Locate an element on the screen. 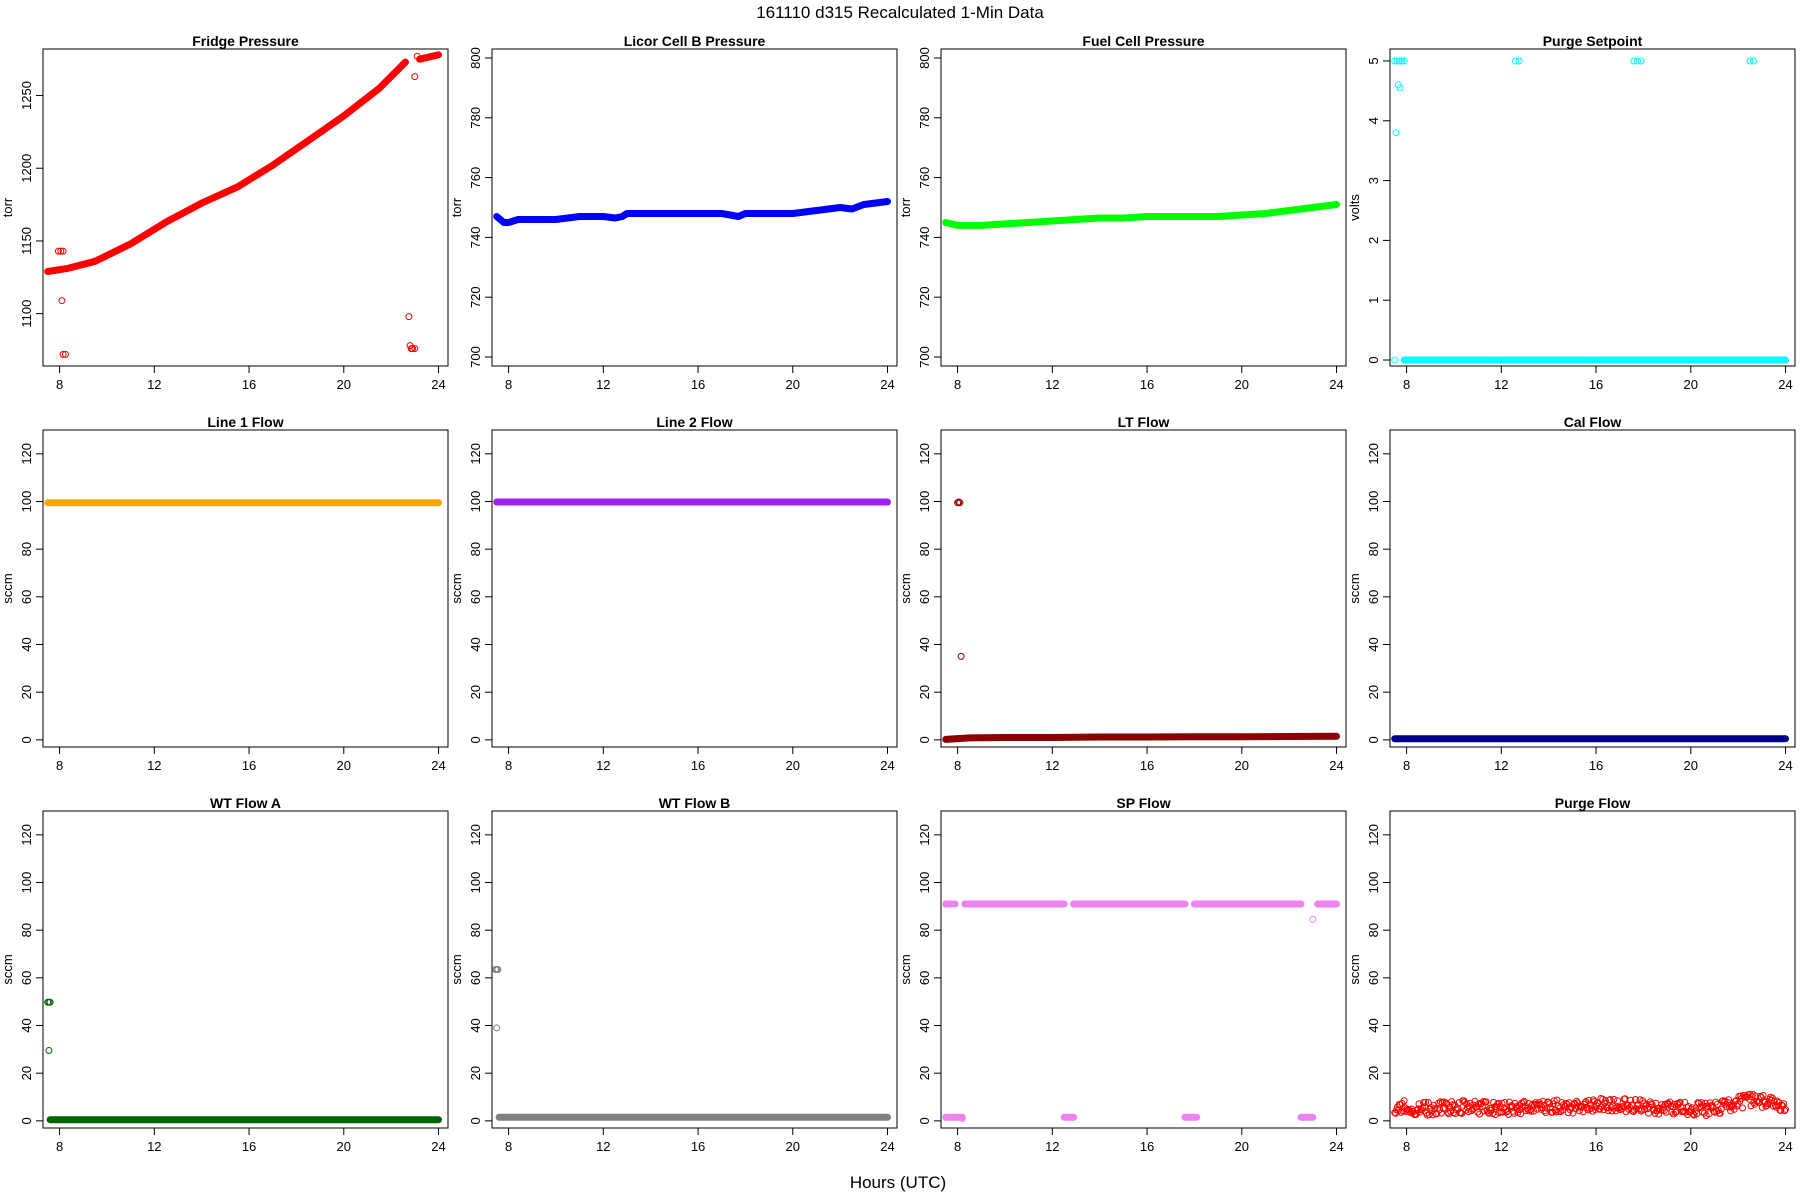 This screenshot has width=1800, height=1200. panel-title: Fridge Pressure is located at coordinates (245, 41).